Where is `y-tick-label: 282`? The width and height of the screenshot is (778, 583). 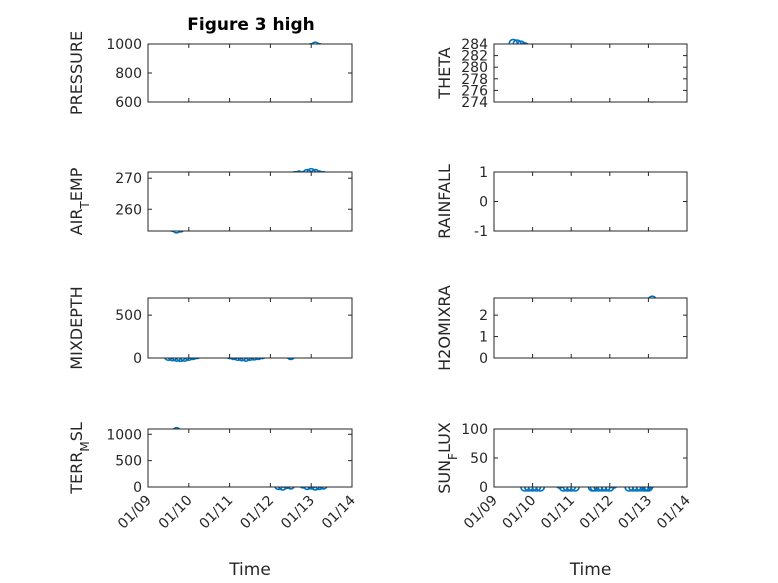
y-tick-label: 282 is located at coordinates (474, 57).